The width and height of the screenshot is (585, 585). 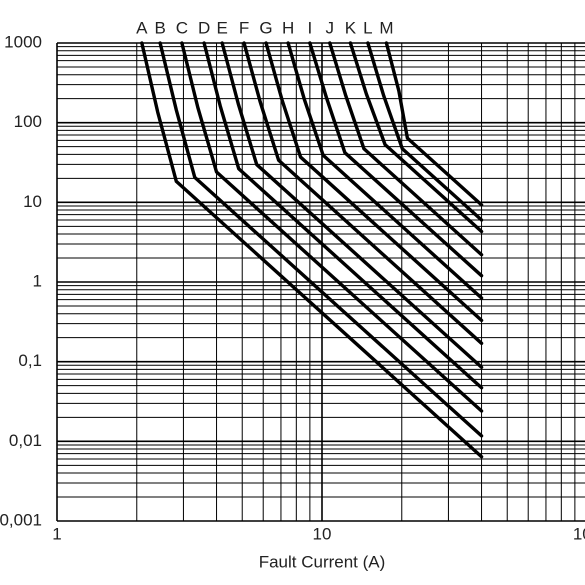 What do you see at coordinates (386, 27) in the screenshot?
I see `curve-label: M` at bounding box center [386, 27].